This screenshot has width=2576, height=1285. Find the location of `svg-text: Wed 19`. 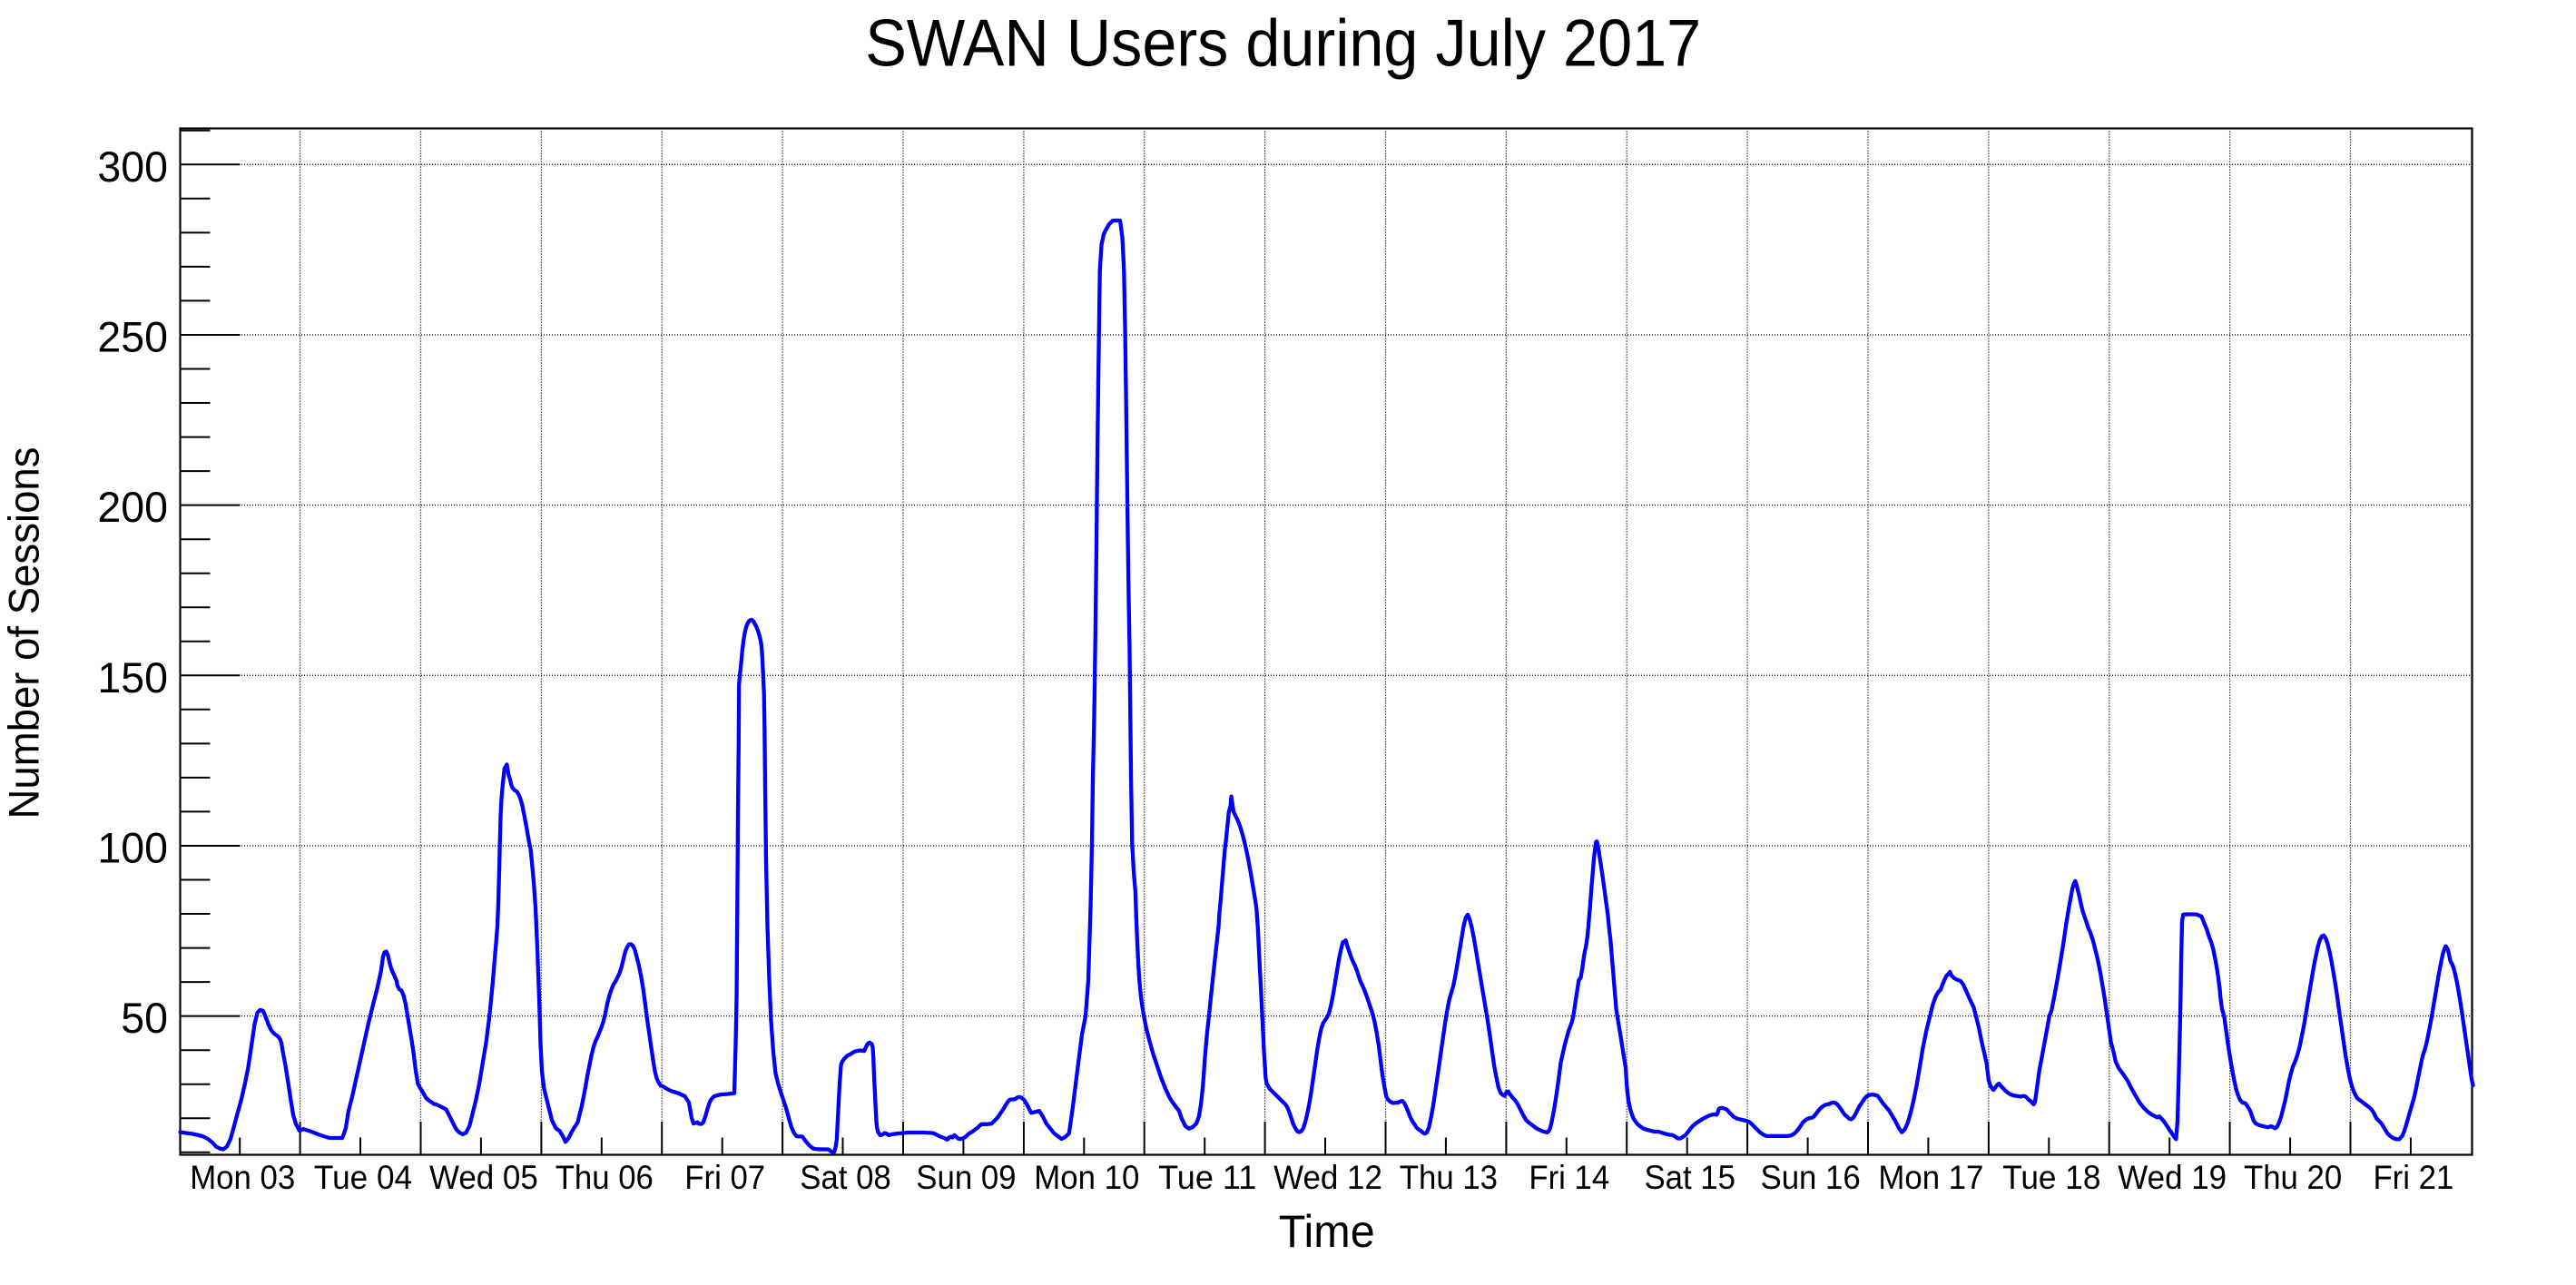

svg-text: Wed 19 is located at coordinates (2172, 1177).